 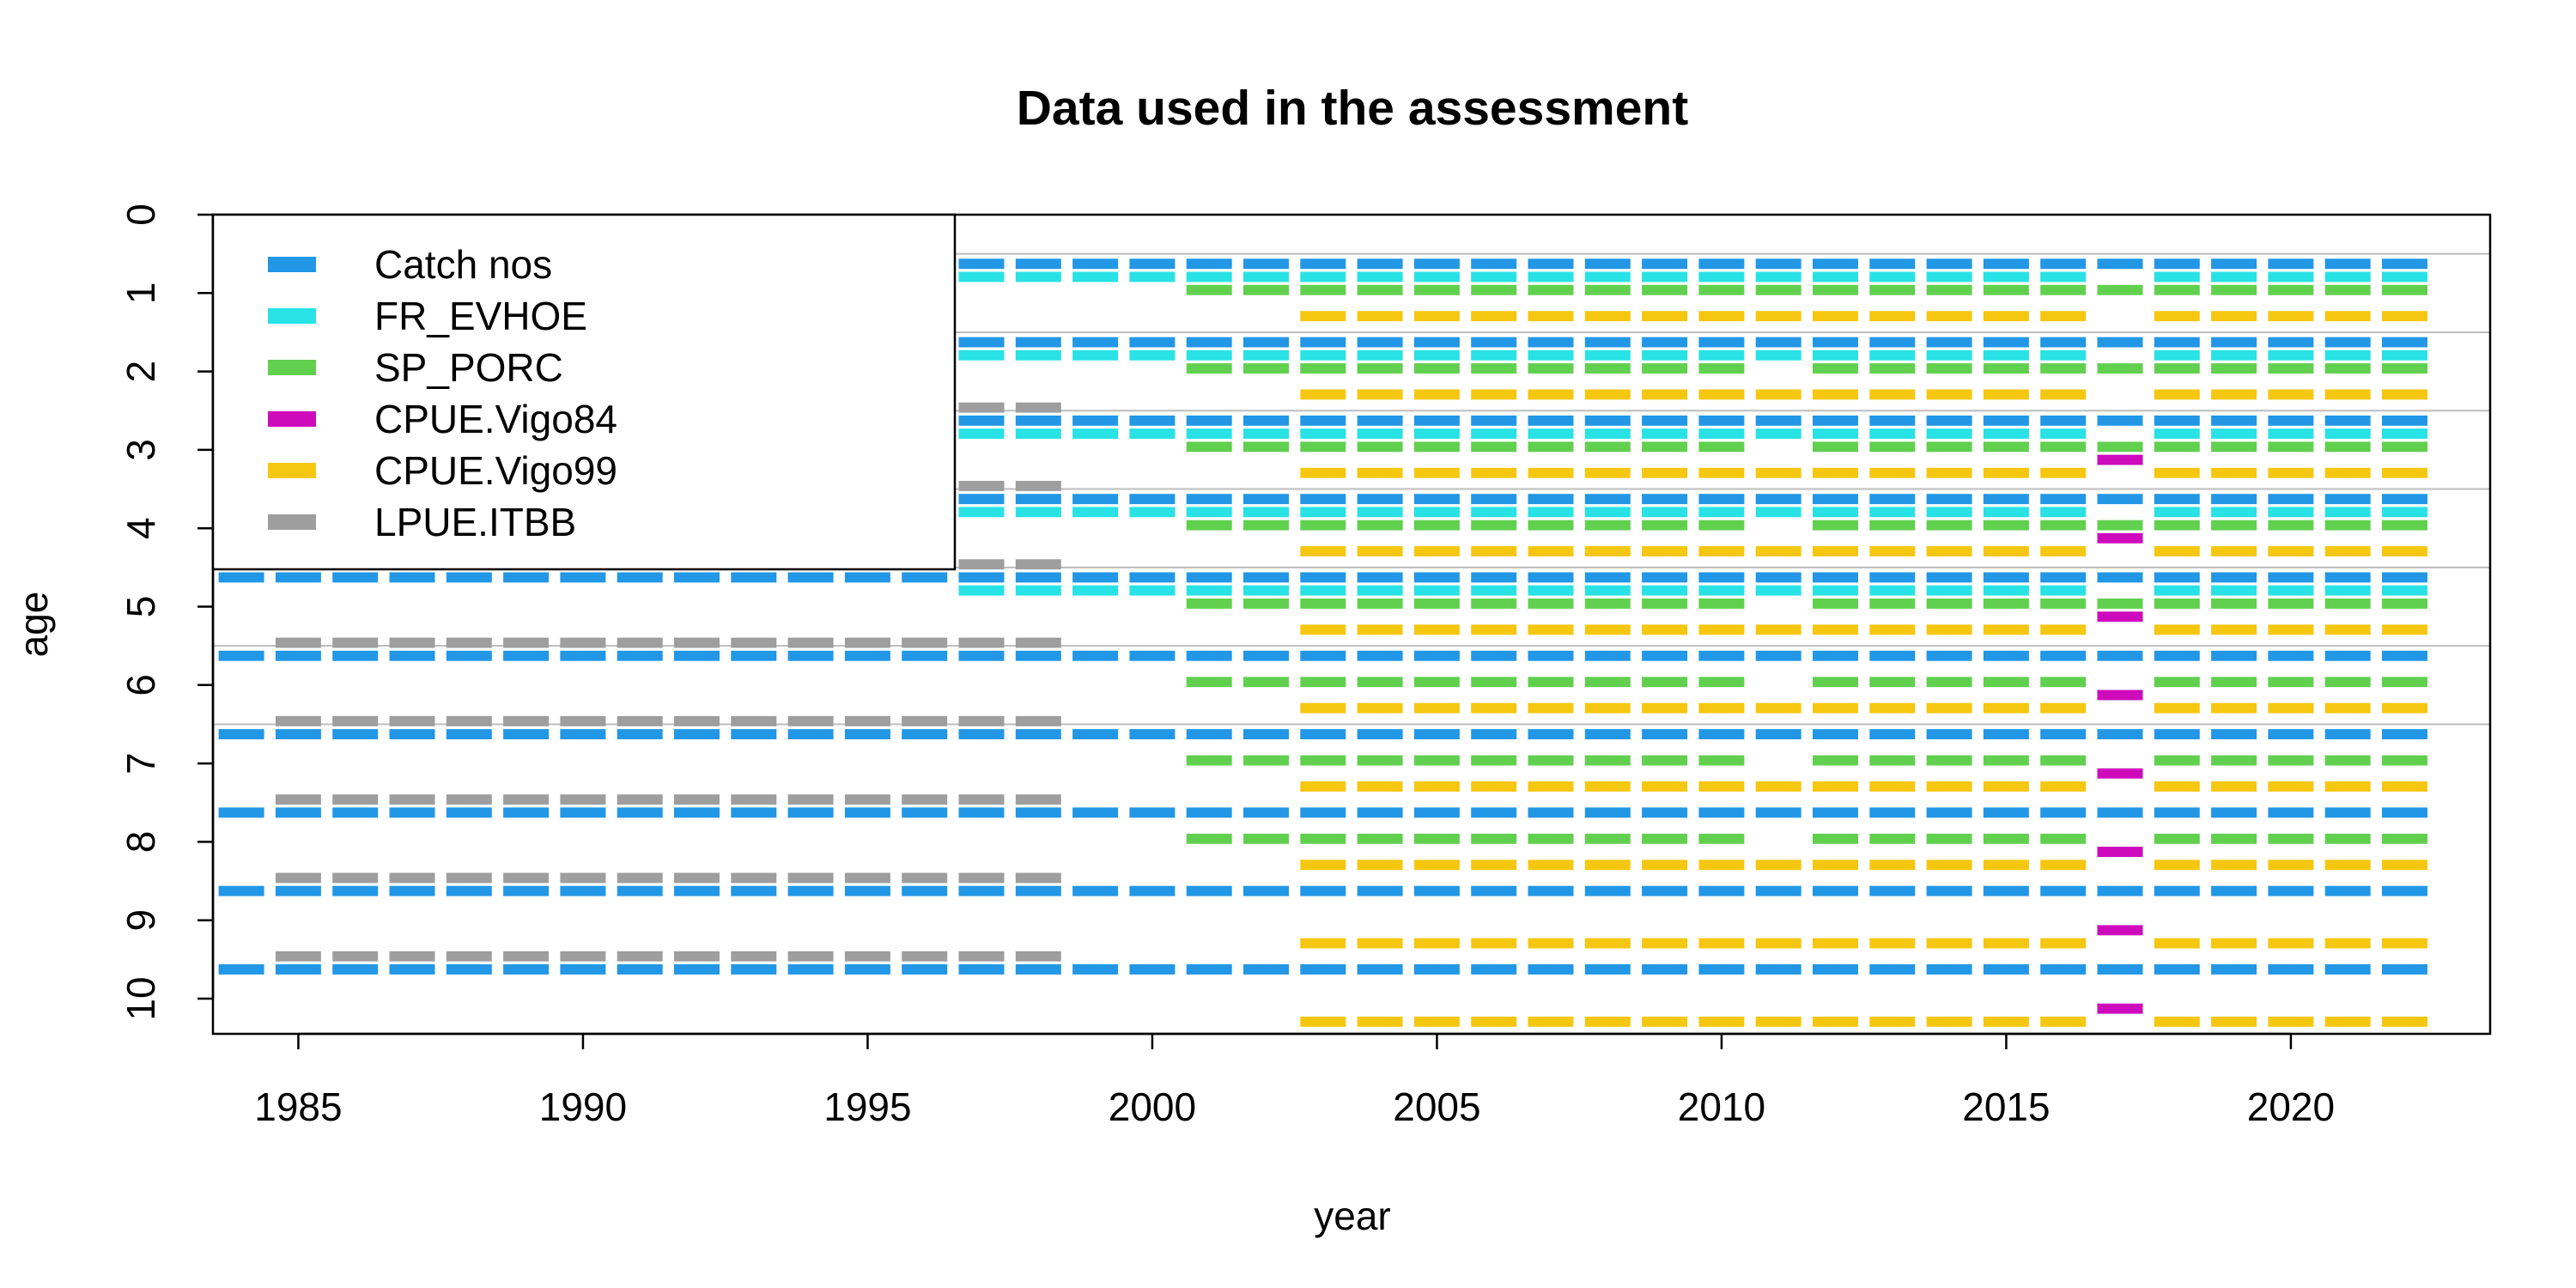 I want to click on x-axis: 1985 1990 1995 2000 2005 2010 2015 2020, so click(x=1294, y=1080).